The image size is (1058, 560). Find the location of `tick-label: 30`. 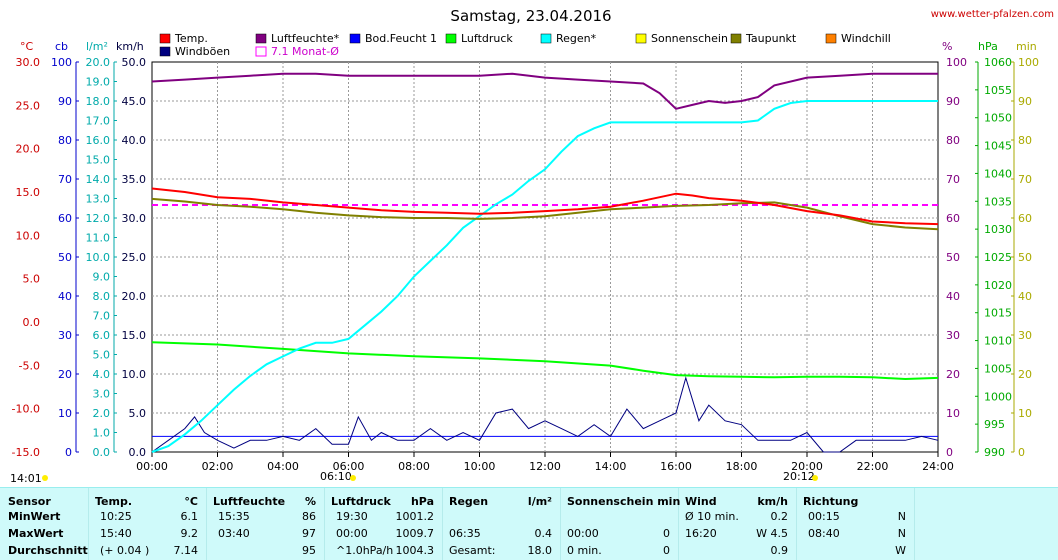

tick-label: 30 is located at coordinates (1025, 335).